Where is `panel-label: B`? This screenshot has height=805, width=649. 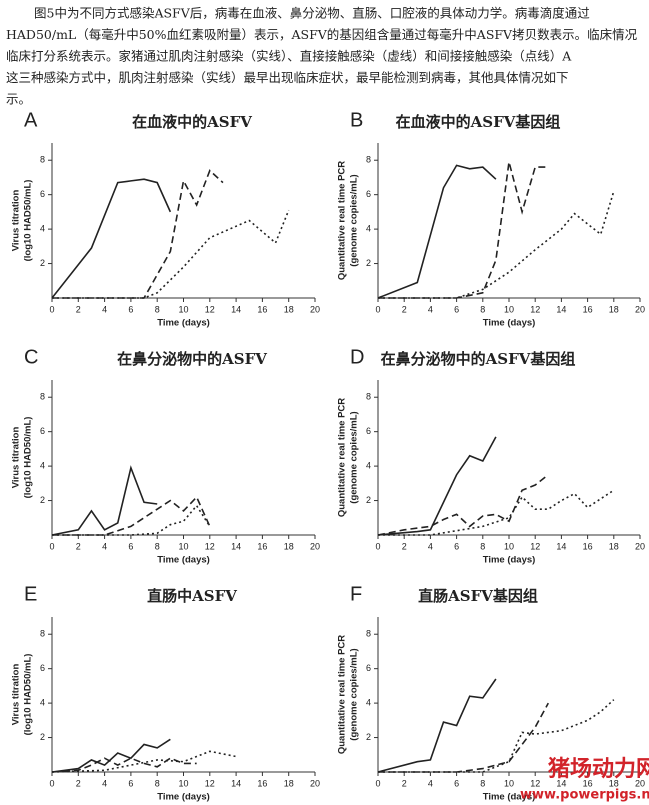 panel-label: B is located at coordinates (356, 120).